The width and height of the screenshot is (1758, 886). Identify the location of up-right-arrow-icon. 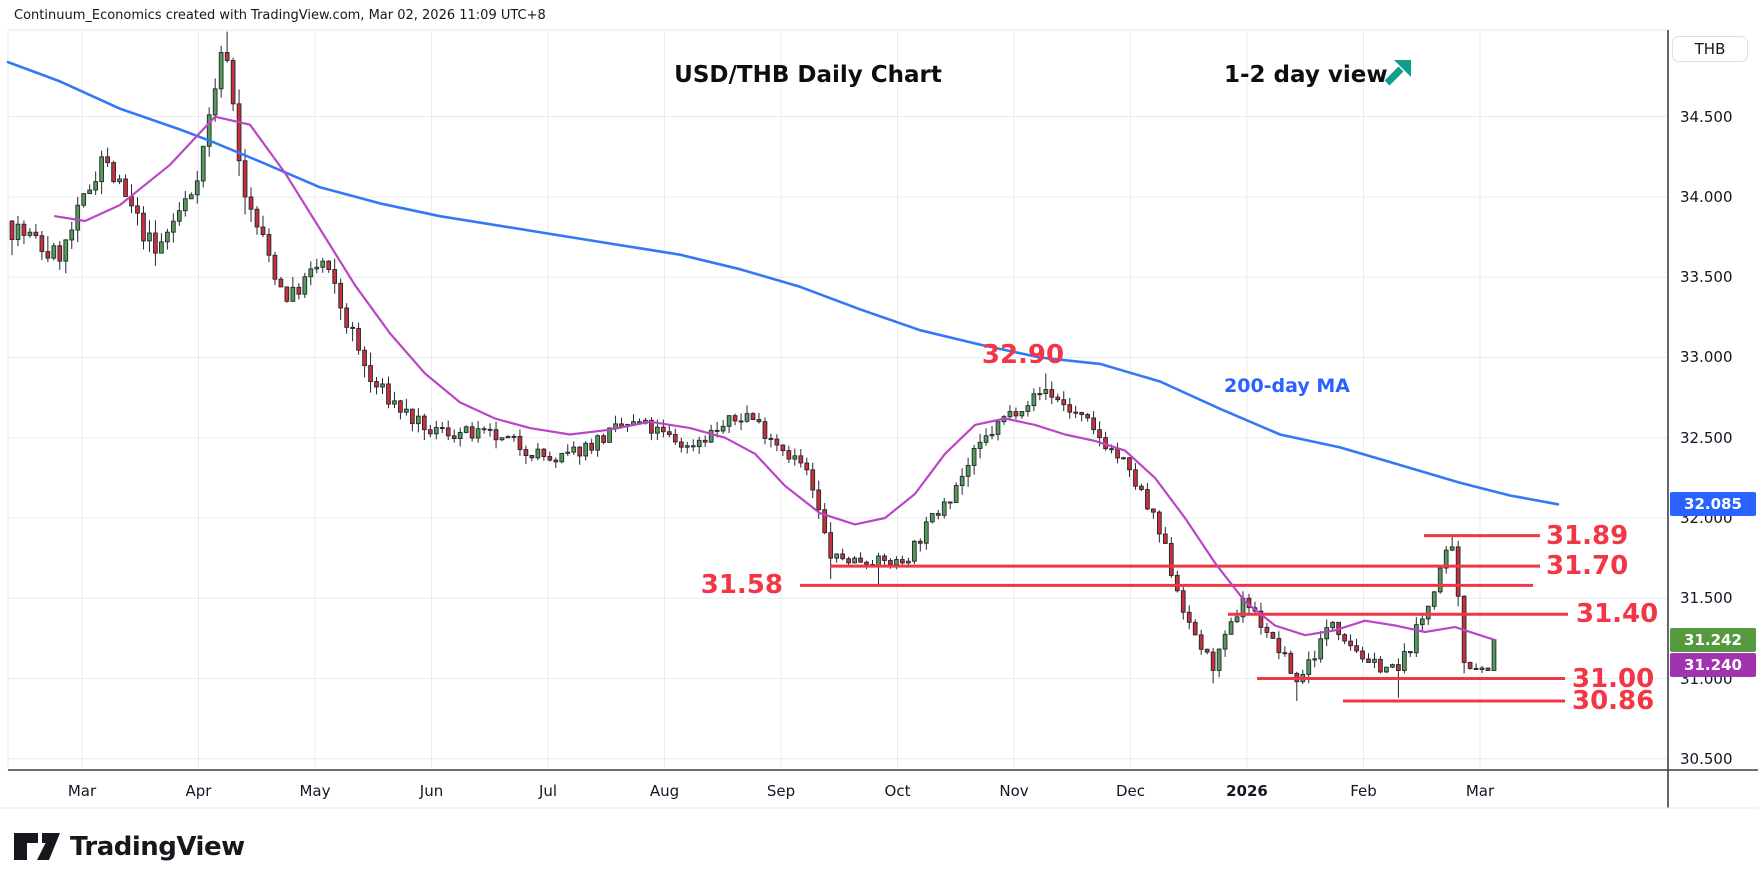
(1397, 73).